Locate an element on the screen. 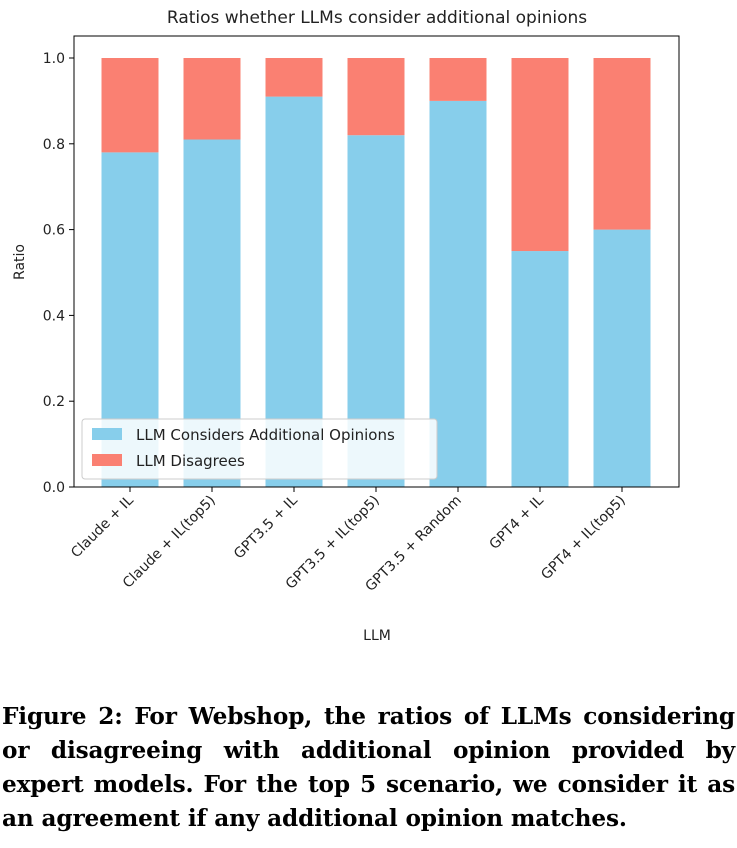 The image size is (737, 848). x-tick-label: Claude + IL(top5) is located at coordinates (169, 542).